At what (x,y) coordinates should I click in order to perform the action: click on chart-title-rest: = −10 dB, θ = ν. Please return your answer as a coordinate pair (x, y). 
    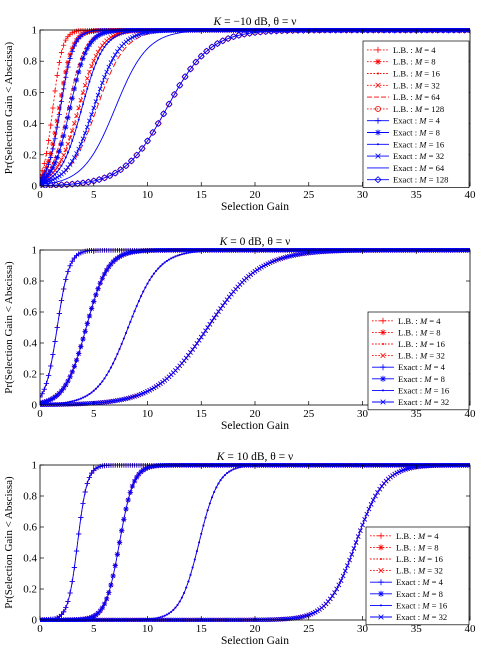
    Looking at the image, I should click on (258, 22).